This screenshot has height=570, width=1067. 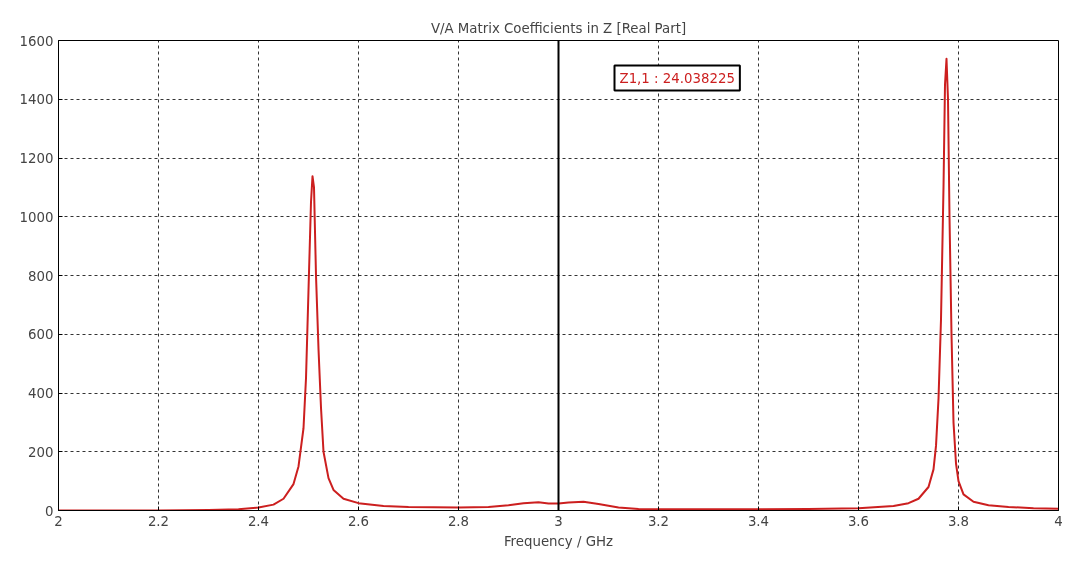 What do you see at coordinates (858, 521) in the screenshot?
I see `x-tick-label: 3.6` at bounding box center [858, 521].